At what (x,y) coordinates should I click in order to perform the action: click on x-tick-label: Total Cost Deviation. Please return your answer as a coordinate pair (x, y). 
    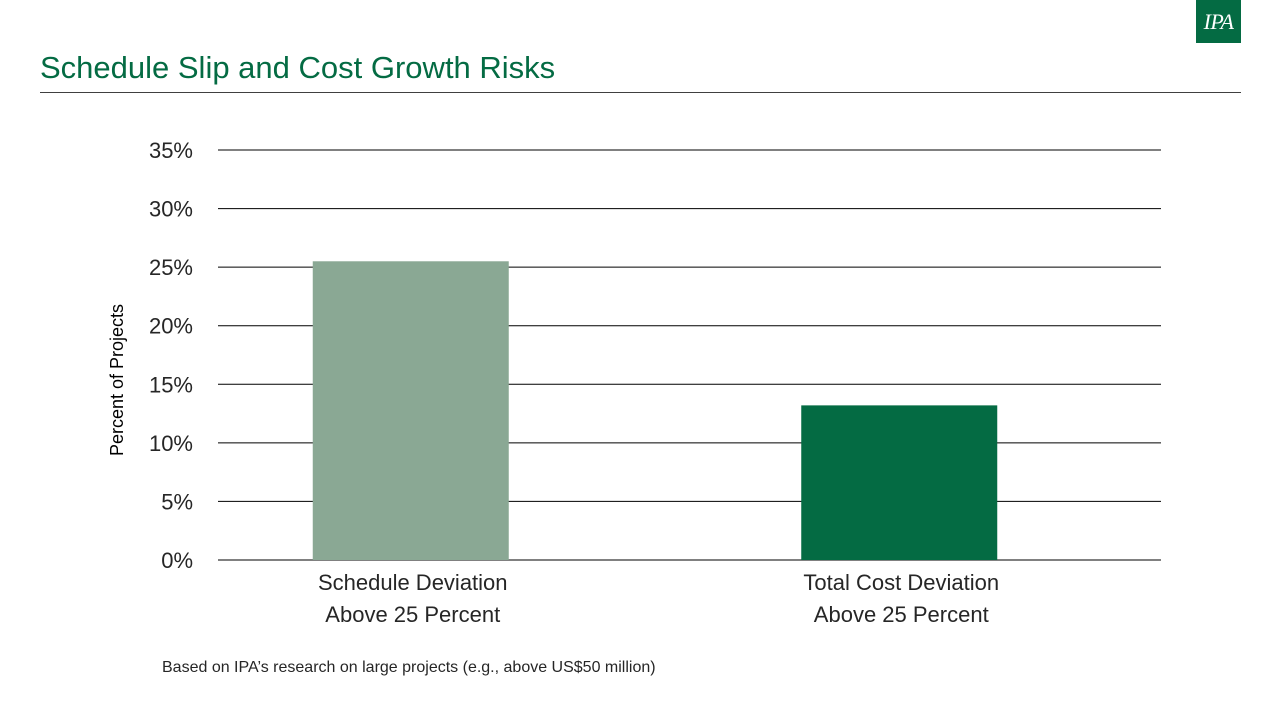
    Looking at the image, I should click on (901, 582).